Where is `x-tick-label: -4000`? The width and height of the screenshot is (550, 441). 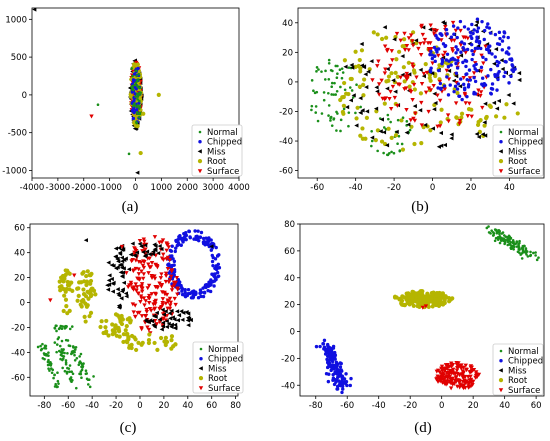
x-tick-label: -4000 is located at coordinates (32, 188).